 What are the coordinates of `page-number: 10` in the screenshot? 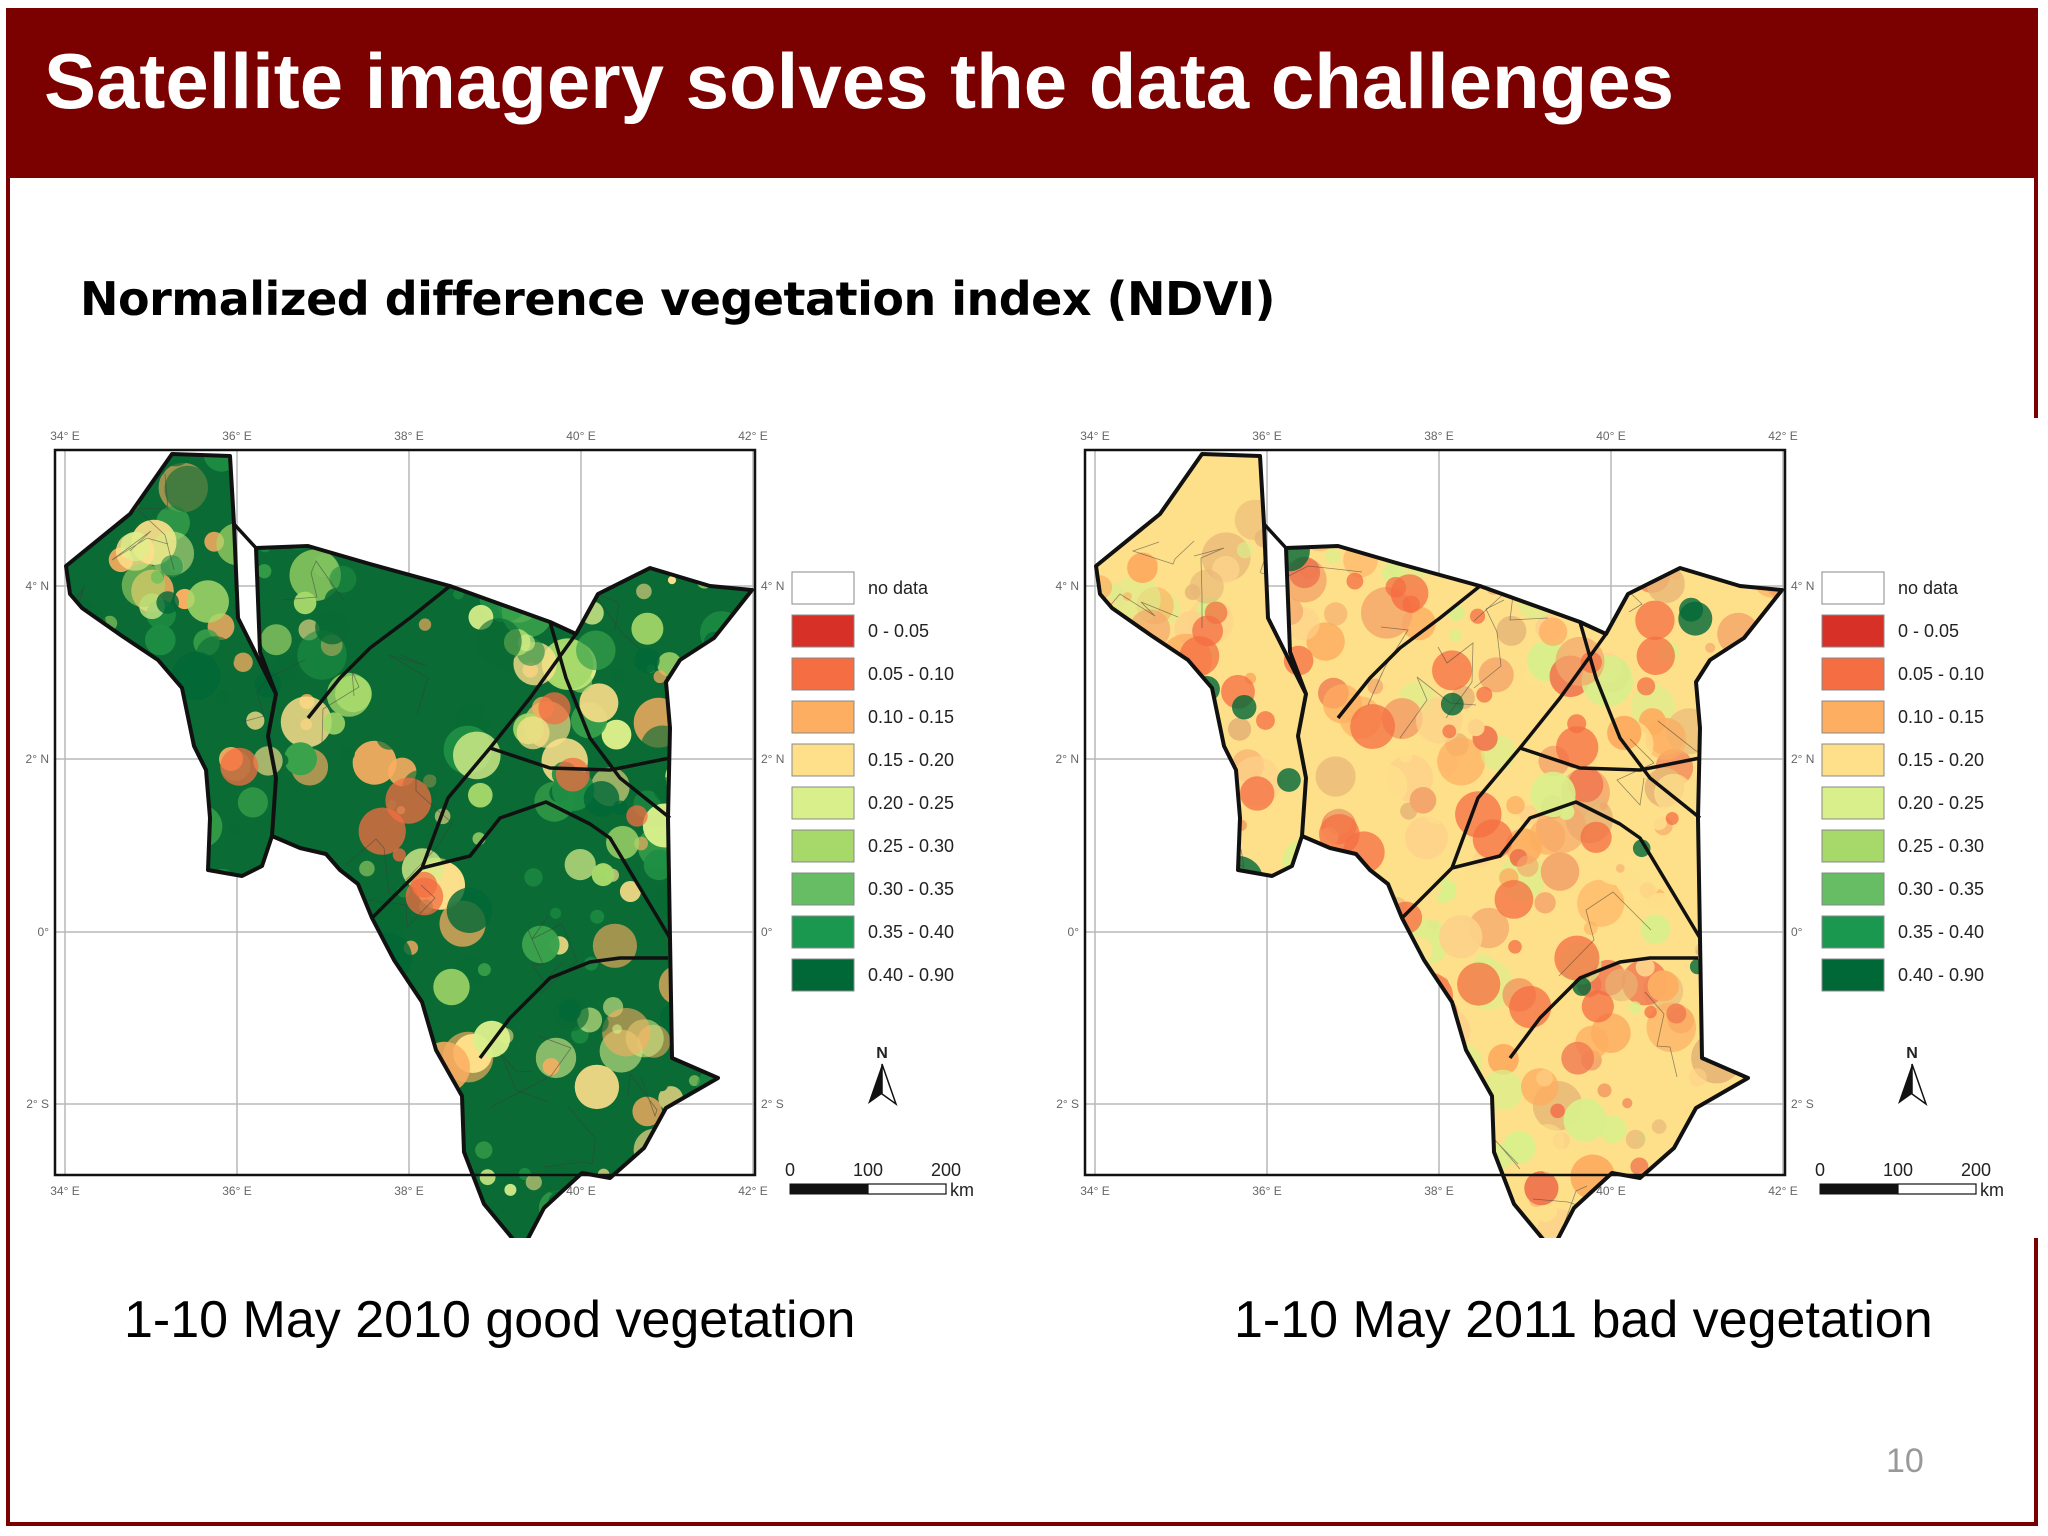 It's located at (1905, 1461).